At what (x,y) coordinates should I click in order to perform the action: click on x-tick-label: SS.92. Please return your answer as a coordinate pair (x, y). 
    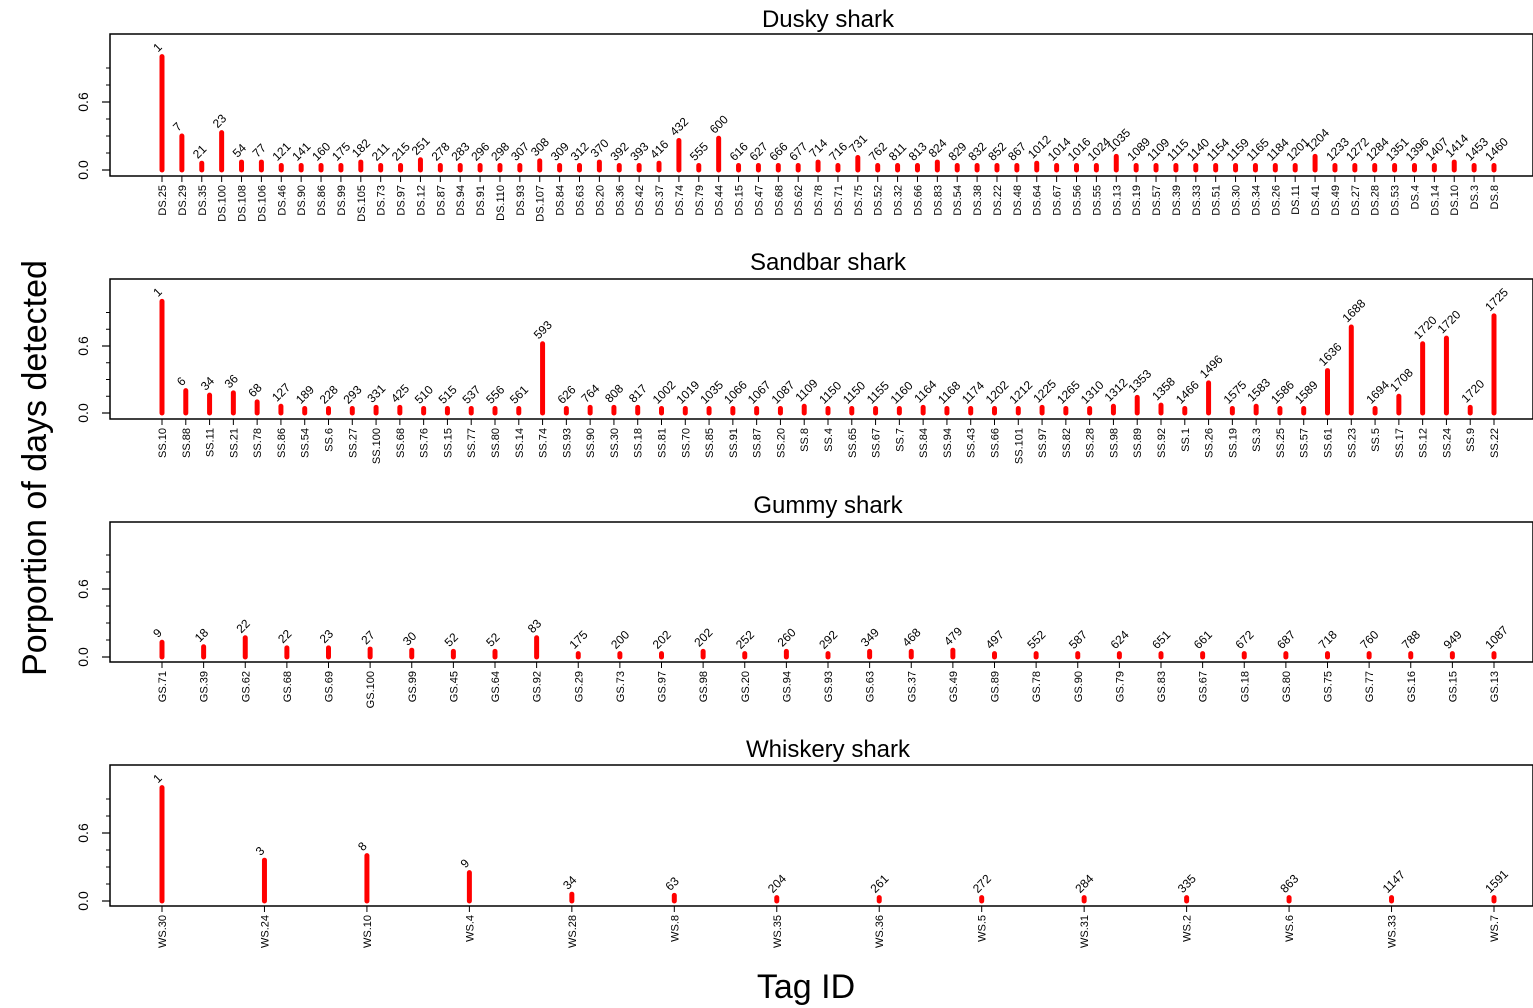
    Looking at the image, I should click on (1162, 443).